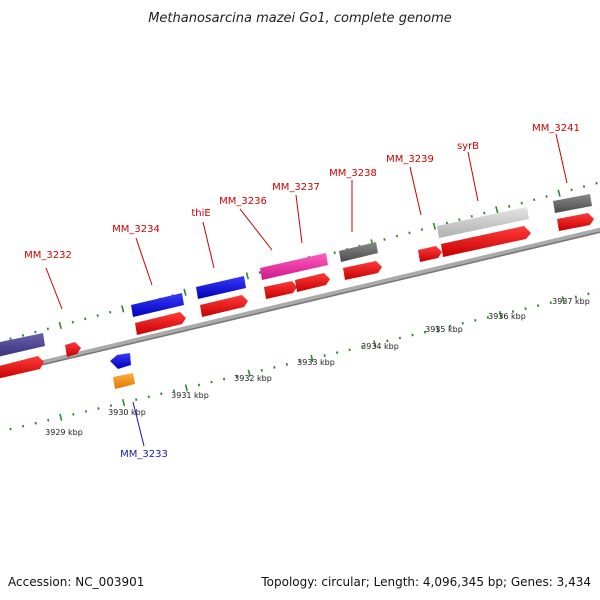 The image size is (600, 600). Describe the element at coordinates (76, 582) in the screenshot. I see `accession-text: Accession: NC_003901` at that location.